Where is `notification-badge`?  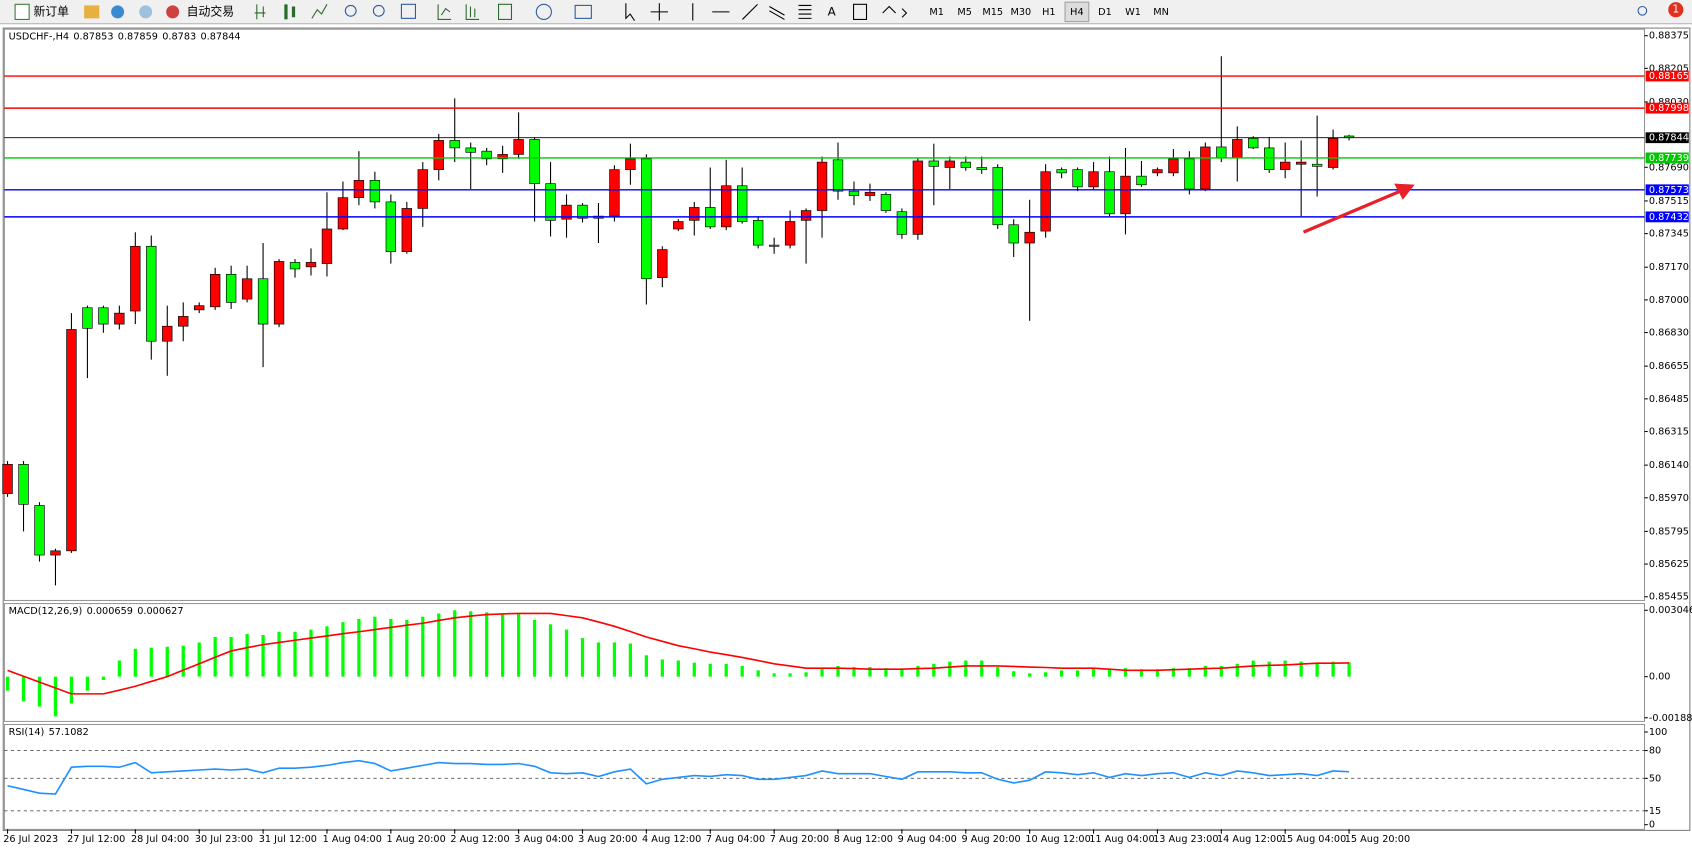 notification-badge is located at coordinates (1676, 10).